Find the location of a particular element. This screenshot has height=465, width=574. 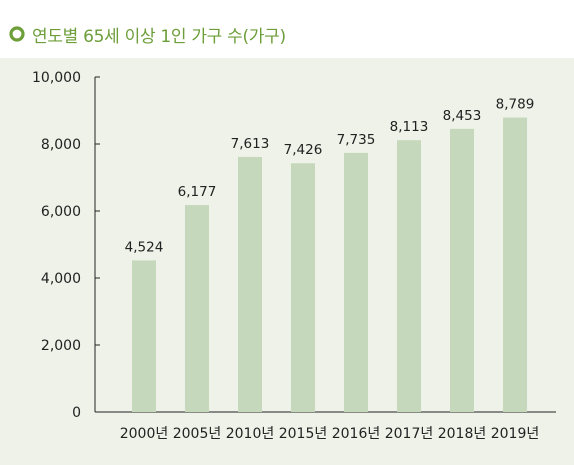

x-tick-label: 2017년 is located at coordinates (409, 434).